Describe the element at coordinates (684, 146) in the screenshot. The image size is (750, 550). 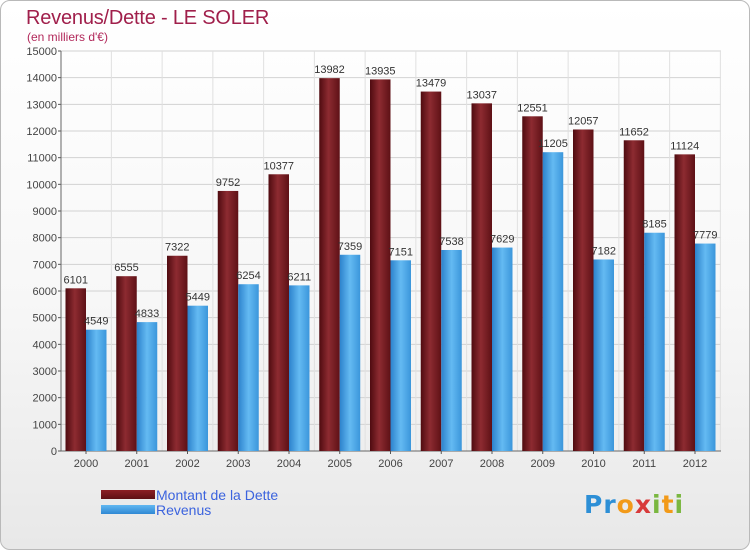
I see `data-label-debt: 11124` at that location.